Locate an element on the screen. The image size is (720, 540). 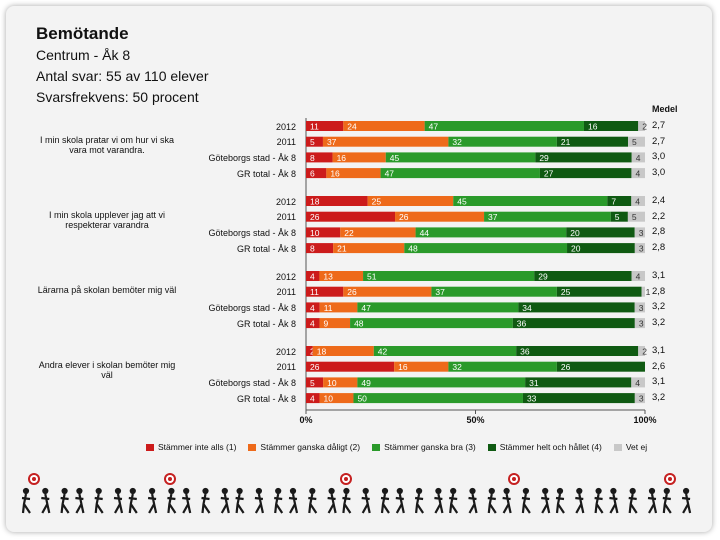
legend-item: Stämmer ganska bra (3) is located at coordinates (424, 447).